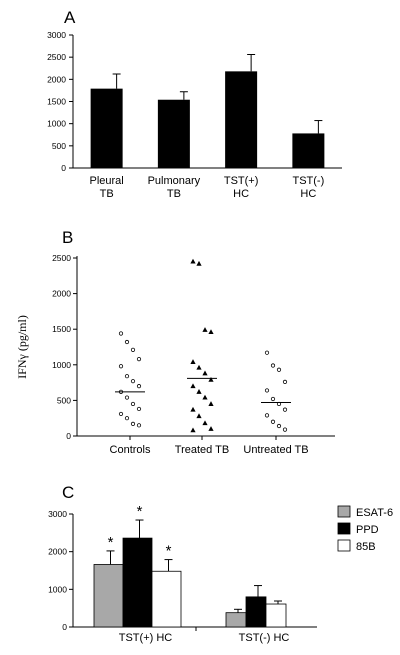 The height and width of the screenshot is (655, 400). I want to click on category-label: Pleural, so click(107, 181).